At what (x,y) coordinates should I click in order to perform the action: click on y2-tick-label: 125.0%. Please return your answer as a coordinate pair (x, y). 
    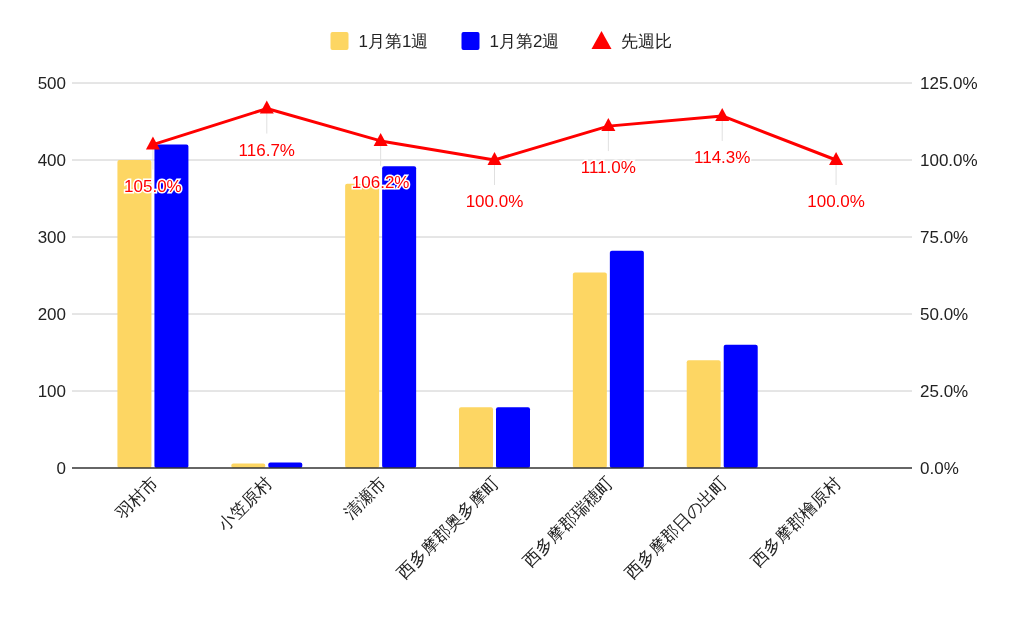
    Looking at the image, I should click on (949, 83).